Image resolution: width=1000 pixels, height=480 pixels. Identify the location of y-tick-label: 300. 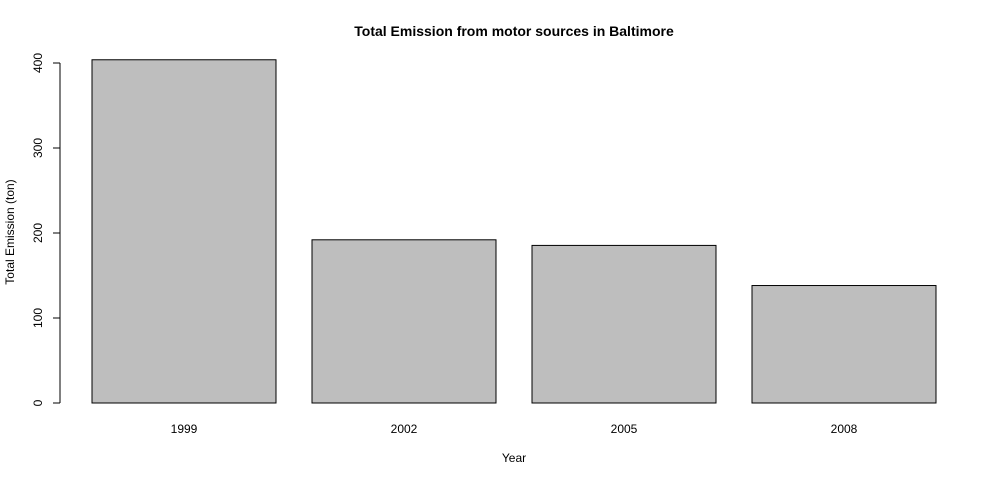
(38, 148).